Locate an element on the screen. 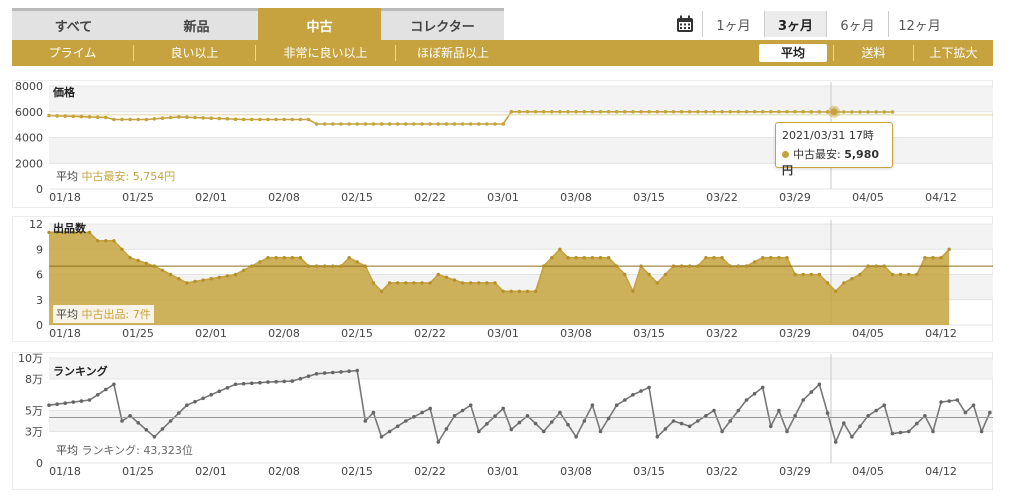  range-12-months: 12ヶ月 is located at coordinates (919, 24).